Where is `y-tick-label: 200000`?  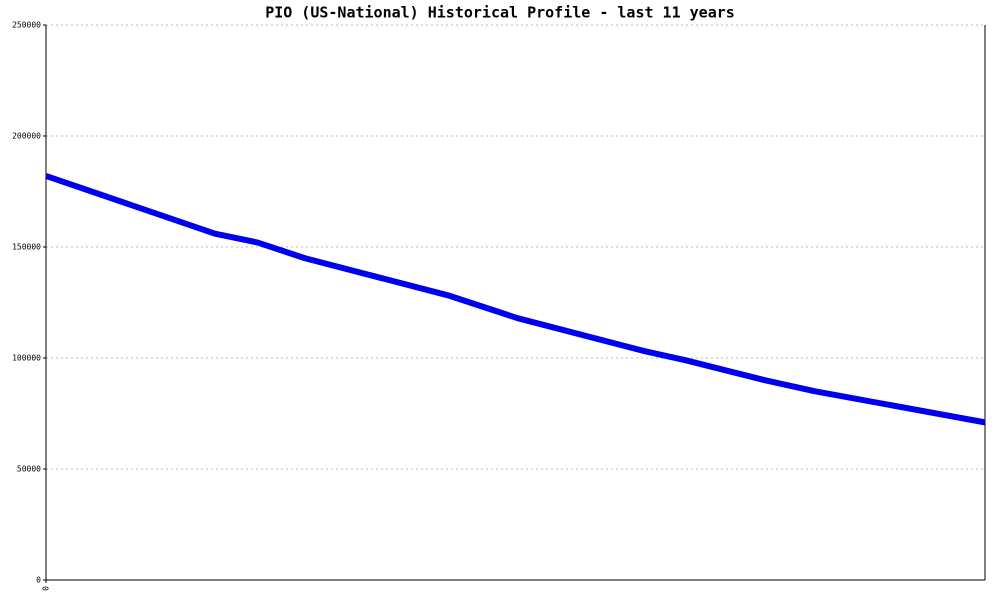
y-tick-label: 200000 is located at coordinates (26, 136).